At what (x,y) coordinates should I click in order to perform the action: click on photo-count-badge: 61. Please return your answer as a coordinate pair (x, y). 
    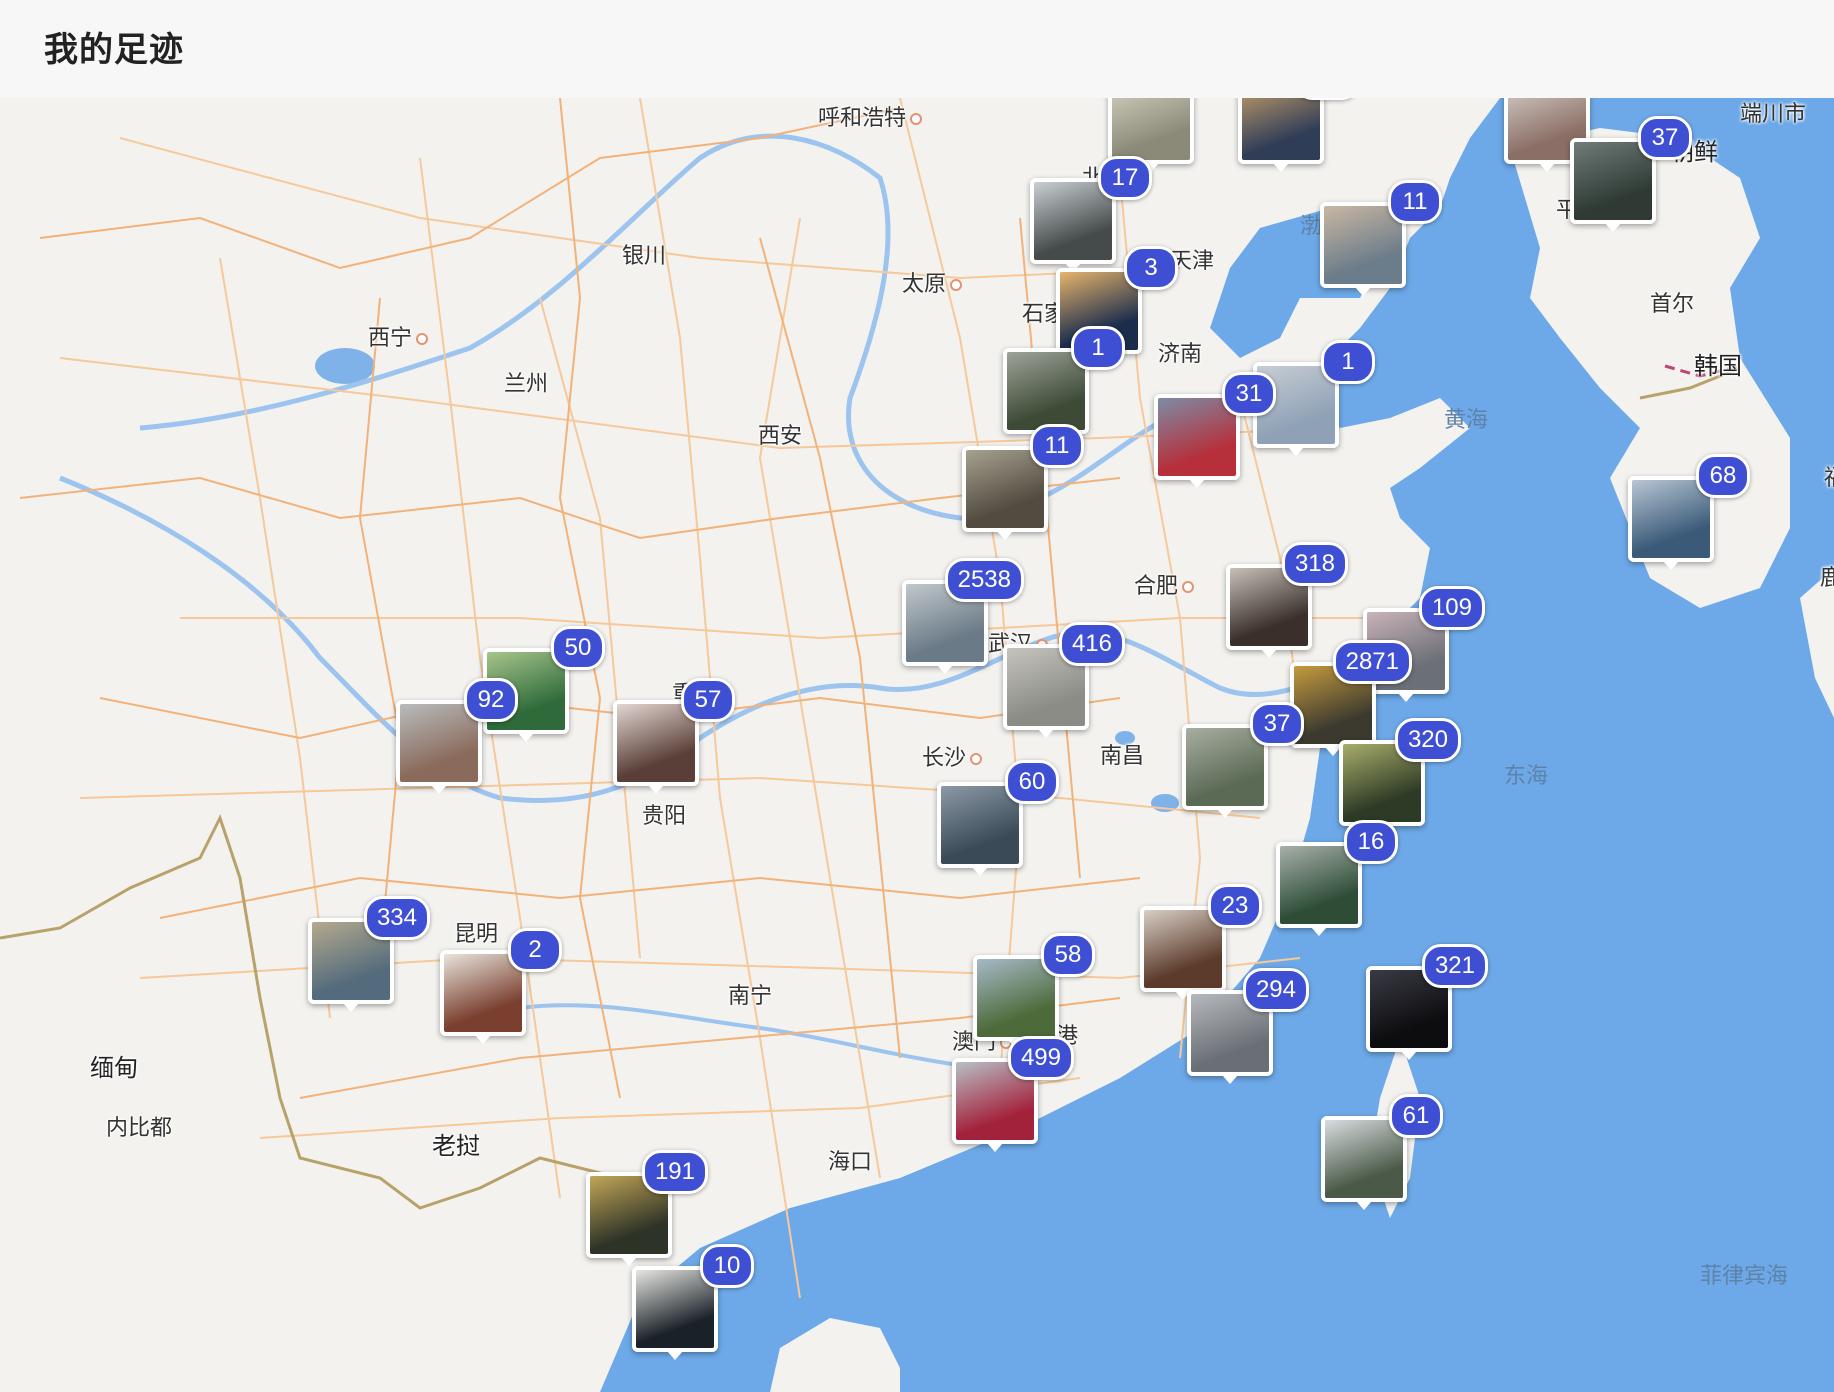
    Looking at the image, I should click on (1416, 1116).